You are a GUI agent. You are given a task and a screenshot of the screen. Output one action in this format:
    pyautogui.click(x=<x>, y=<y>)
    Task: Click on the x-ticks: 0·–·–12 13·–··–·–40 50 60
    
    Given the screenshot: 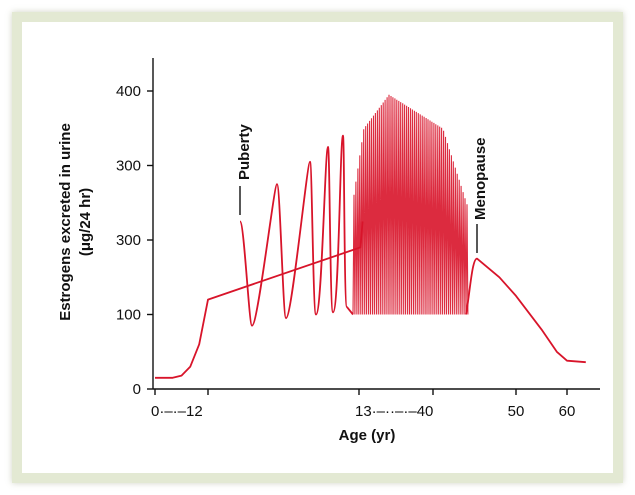 What is the action you would take?
    pyautogui.click(x=363, y=404)
    